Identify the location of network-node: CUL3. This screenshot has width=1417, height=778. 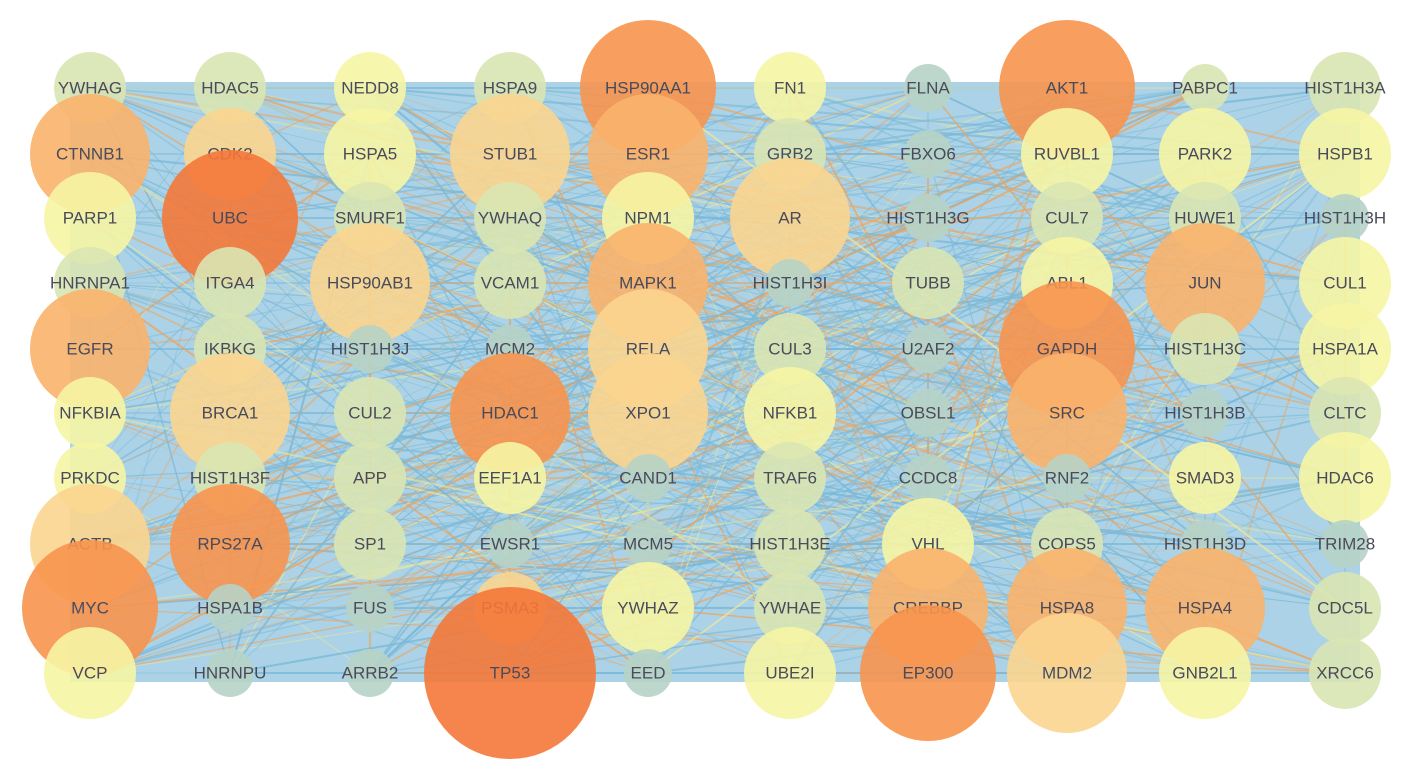
(790, 349).